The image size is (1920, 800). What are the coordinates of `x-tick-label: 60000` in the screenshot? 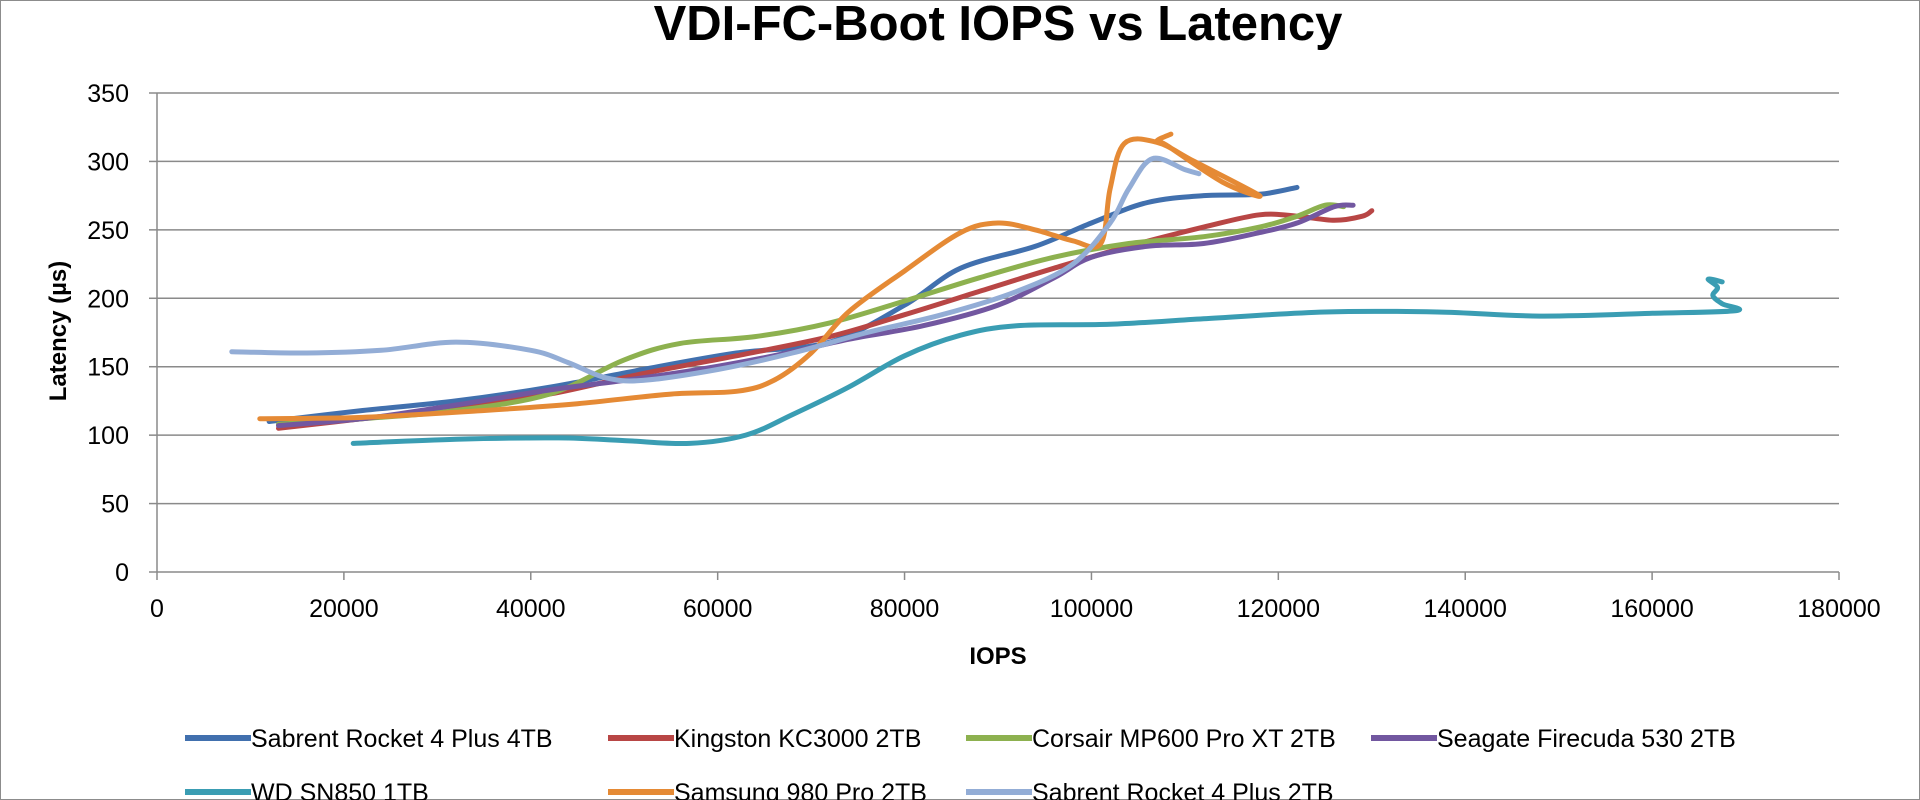 It's located at (718, 609).